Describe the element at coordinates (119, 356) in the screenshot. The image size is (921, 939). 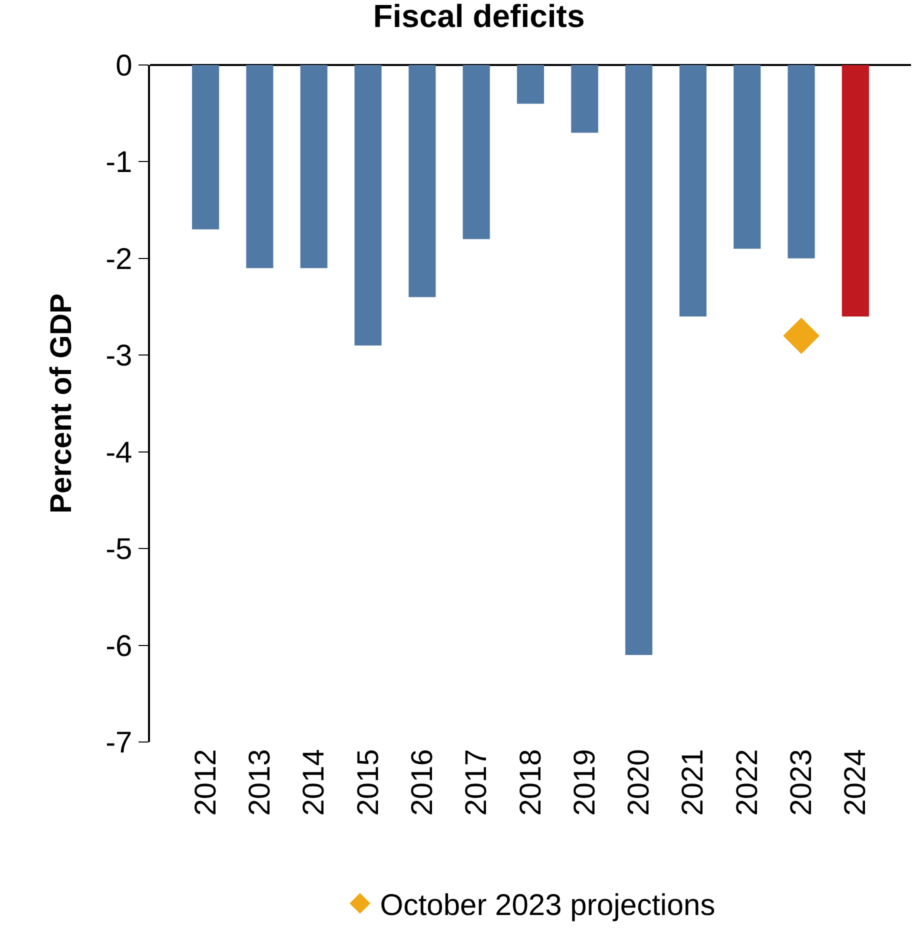
I see `y-tick-label: -3` at that location.